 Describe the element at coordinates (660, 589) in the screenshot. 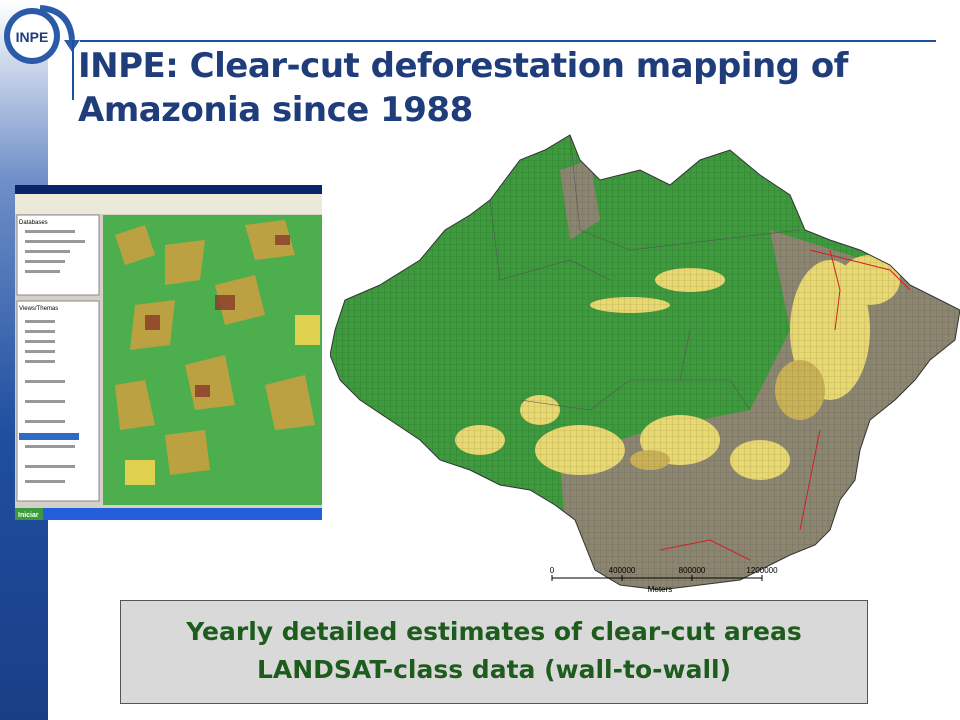

I see `scale-unit: Meters` at that location.